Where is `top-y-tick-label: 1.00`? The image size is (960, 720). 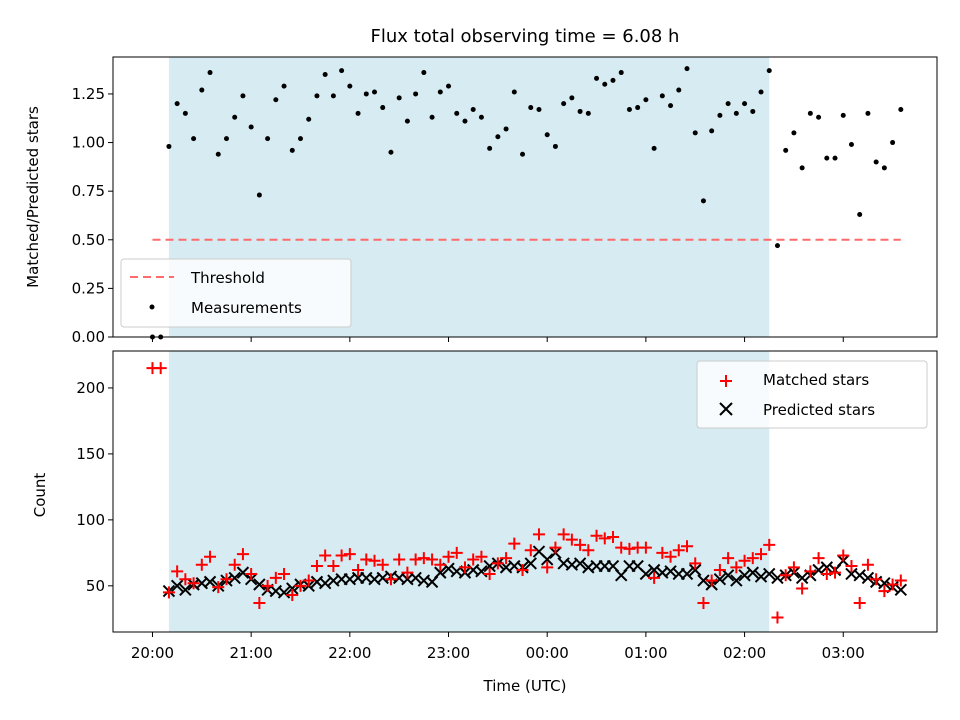
top-y-tick-label: 1.00 is located at coordinates (88, 143).